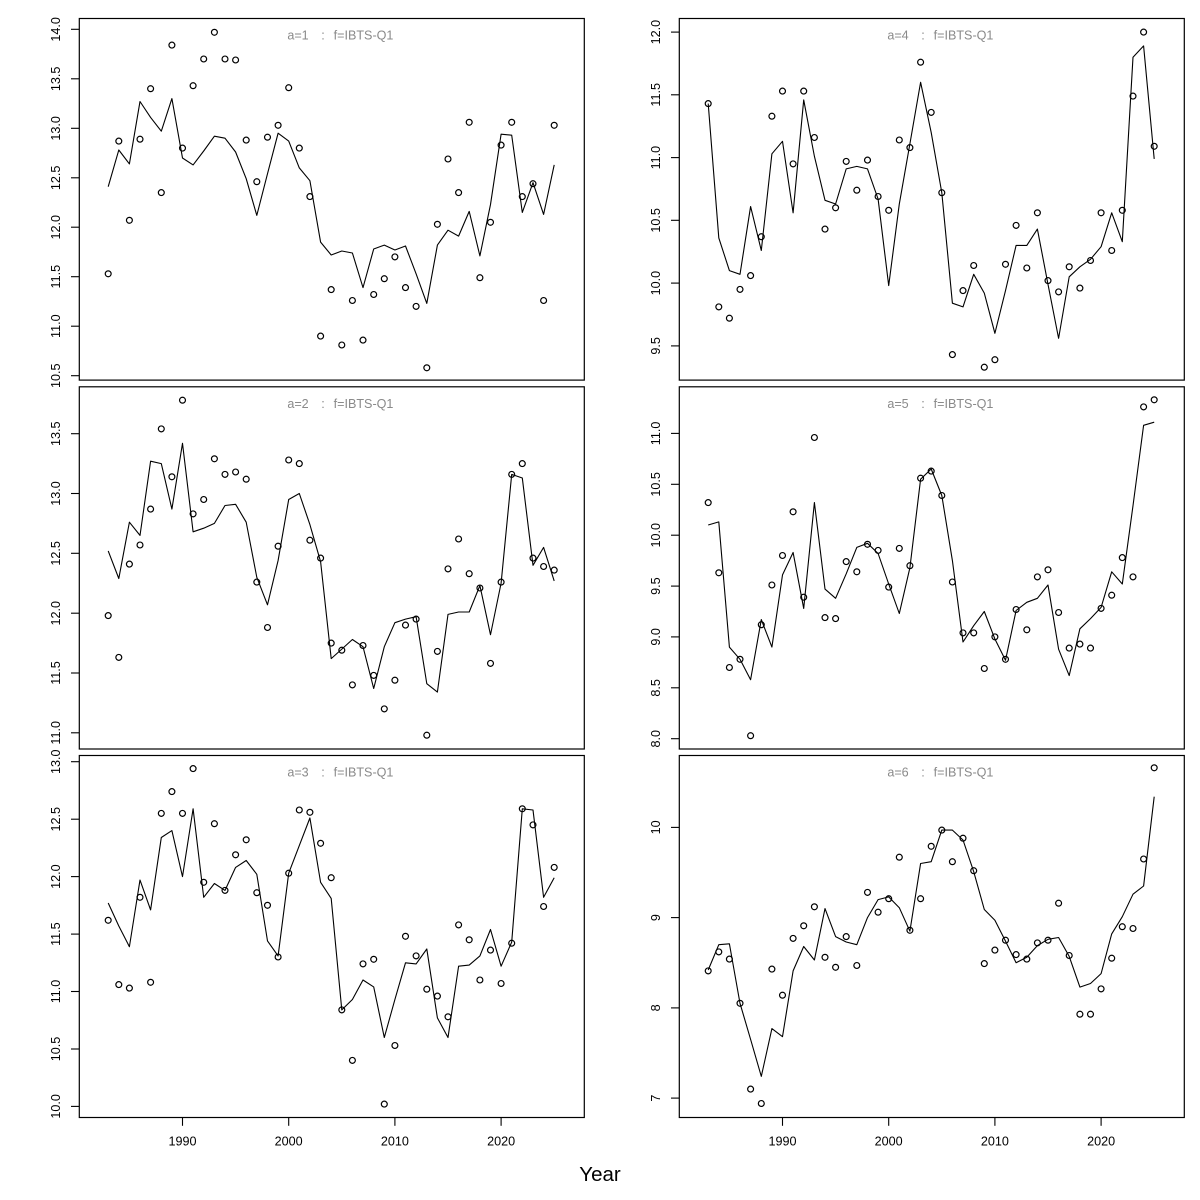 The width and height of the screenshot is (1200, 1200). What do you see at coordinates (656, 917) in the screenshot?
I see `svg-text: 9` at bounding box center [656, 917].